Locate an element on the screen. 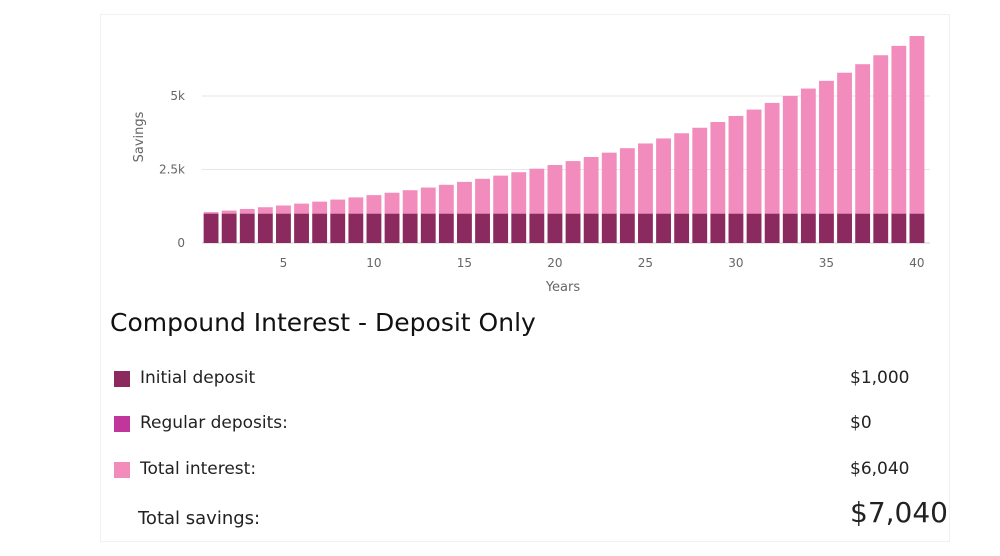 The width and height of the screenshot is (1000, 556). x-tick-label: 5 is located at coordinates (284, 263).